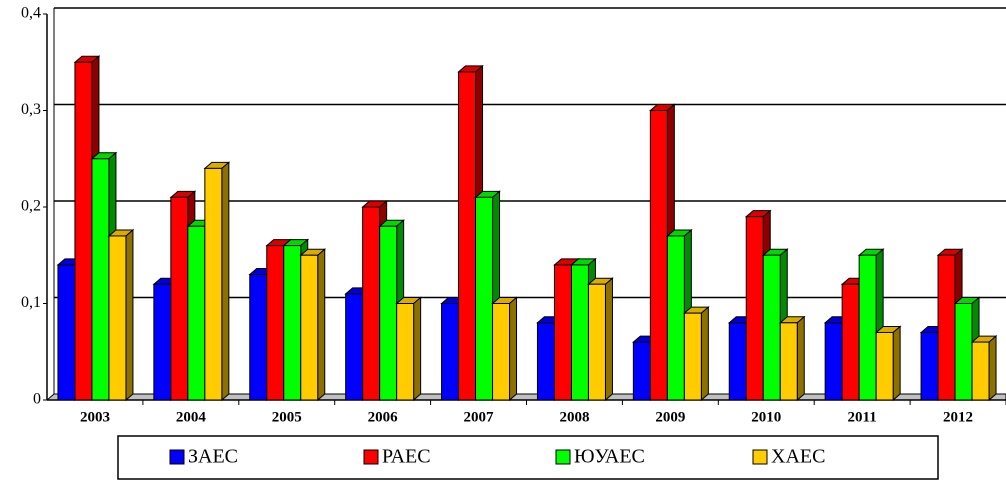 Image resolution: width=1006 pixels, height=482 pixels. What do you see at coordinates (31, 302) in the screenshot?
I see `y-tick-label: 0,1` at bounding box center [31, 302].